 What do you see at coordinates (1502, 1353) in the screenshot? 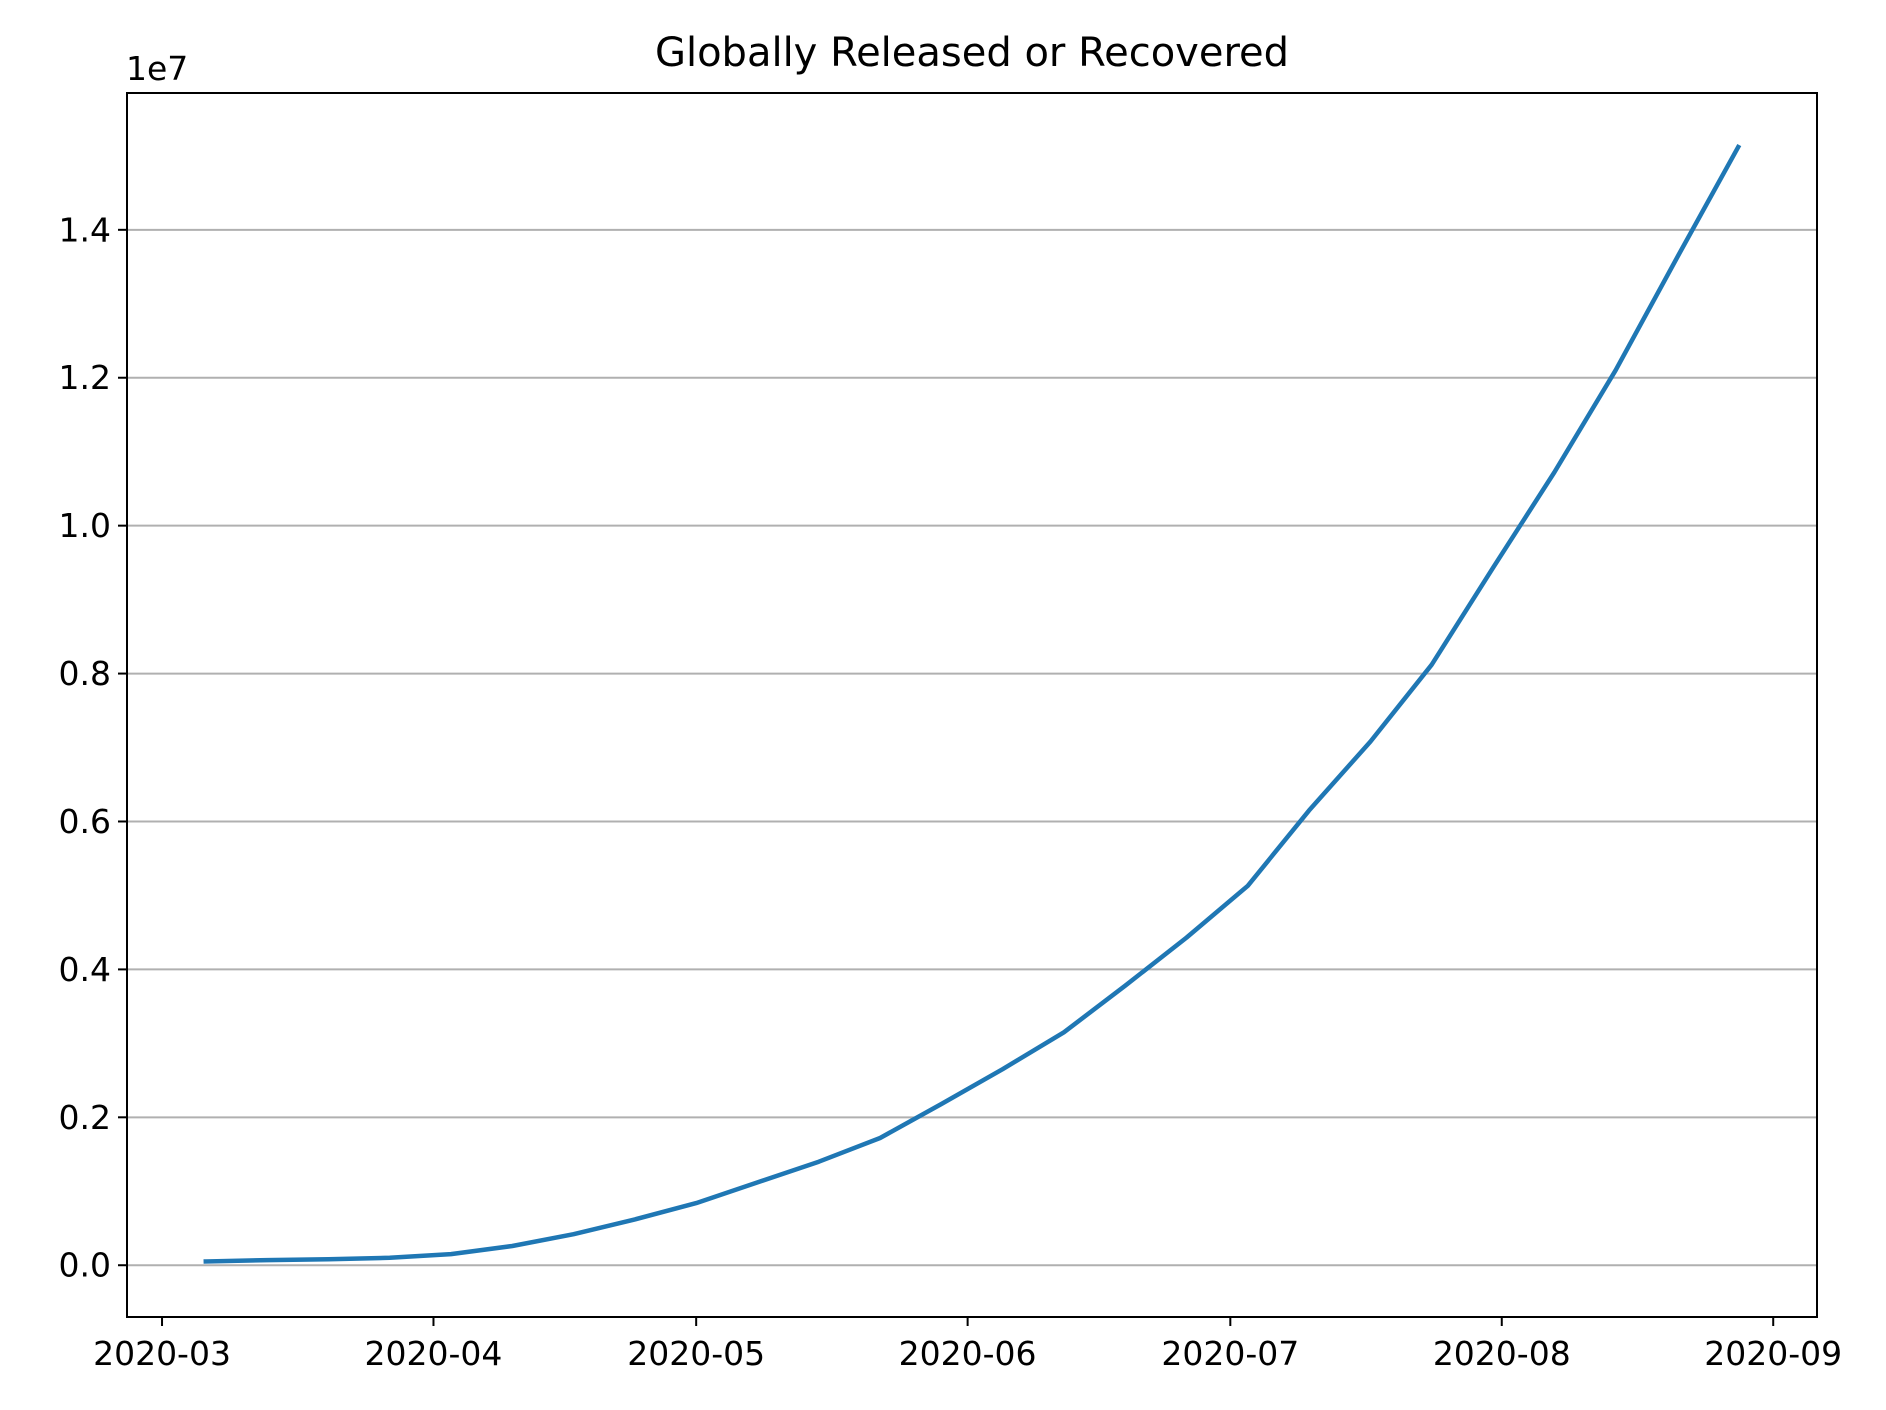
I see `x-tick-label: 2020-08` at bounding box center [1502, 1353].